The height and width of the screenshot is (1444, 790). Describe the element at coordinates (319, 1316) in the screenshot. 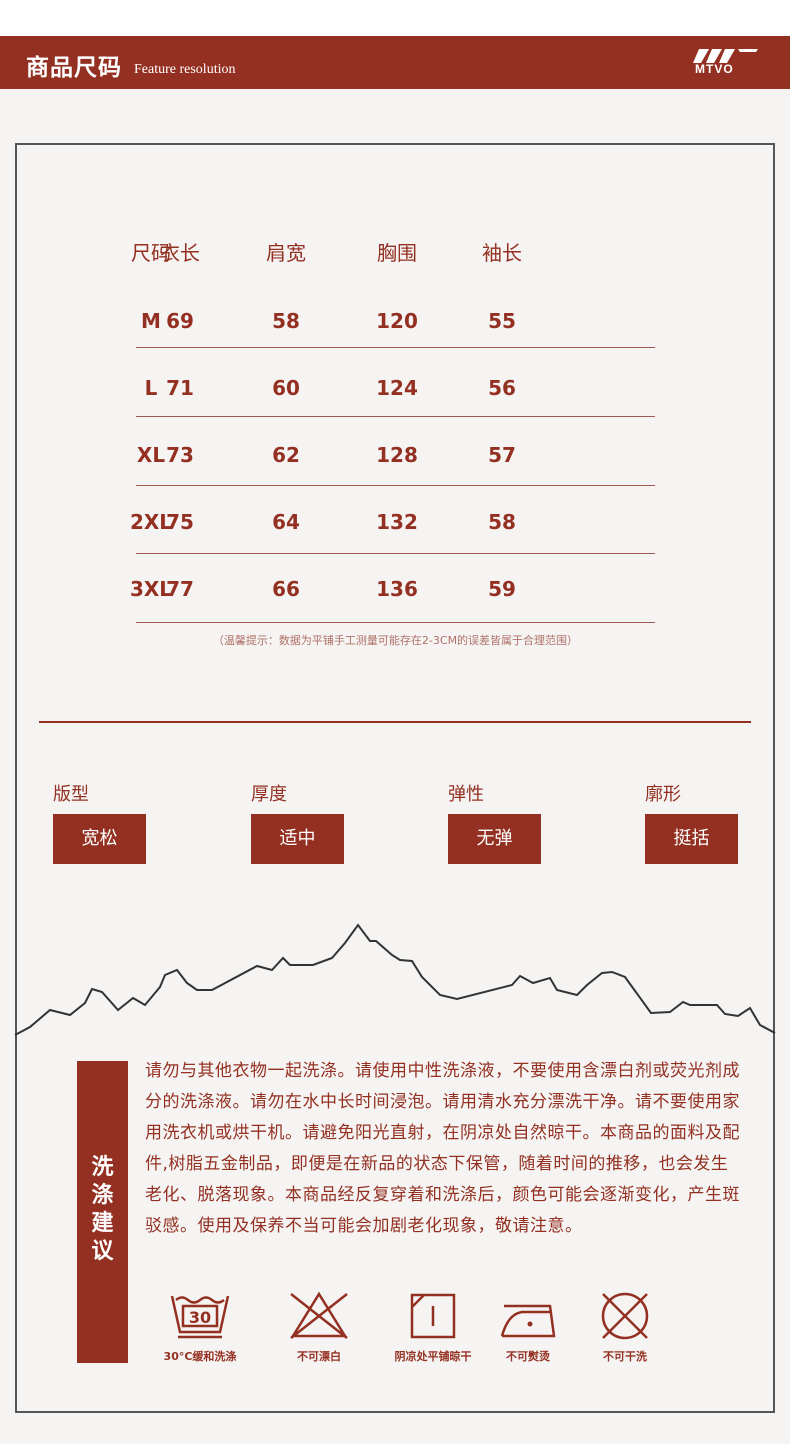

I see `no-bleach-icon` at that location.